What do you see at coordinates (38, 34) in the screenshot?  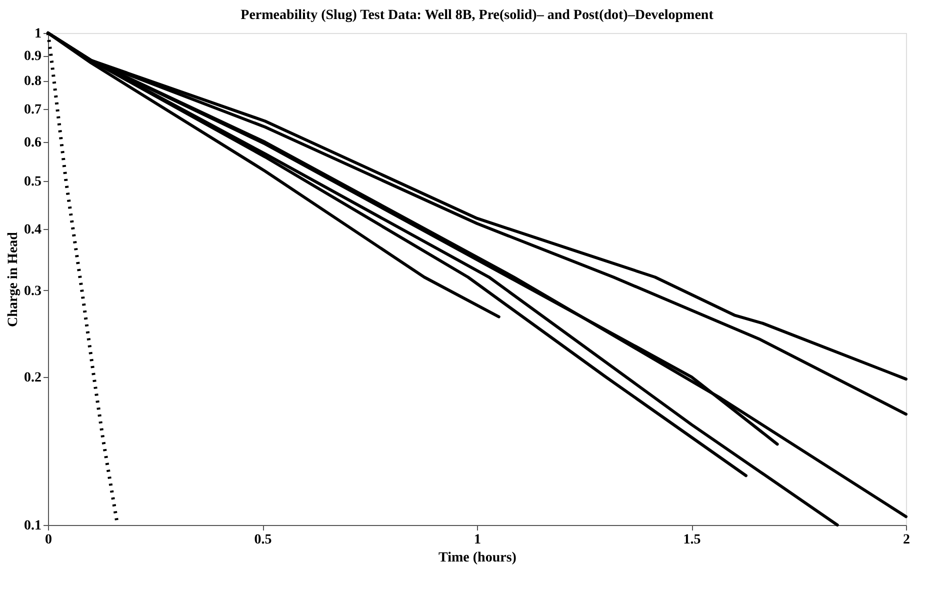 I see `y-tick-label: 1` at bounding box center [38, 34].